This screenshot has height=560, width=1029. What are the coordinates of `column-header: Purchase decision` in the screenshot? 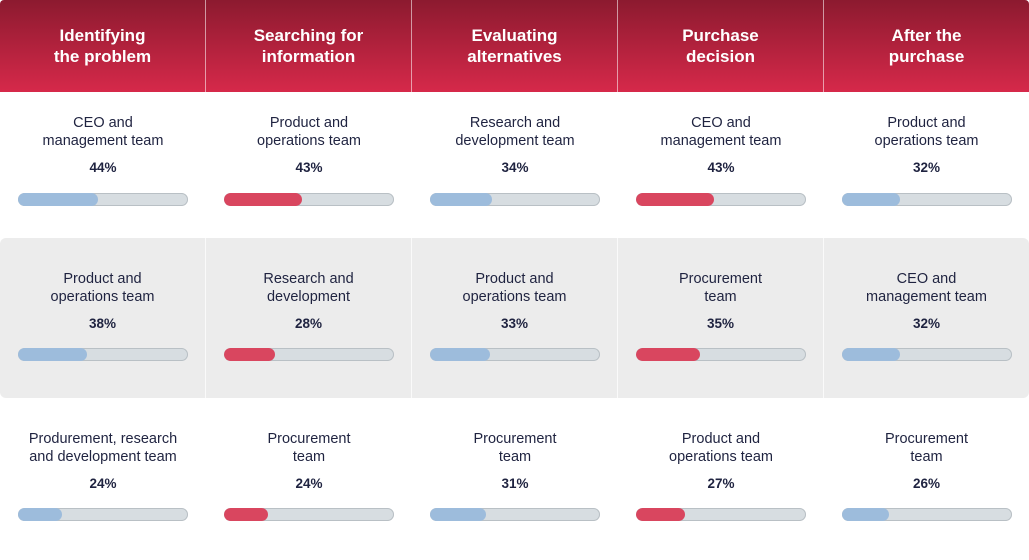 It's located at (721, 46).